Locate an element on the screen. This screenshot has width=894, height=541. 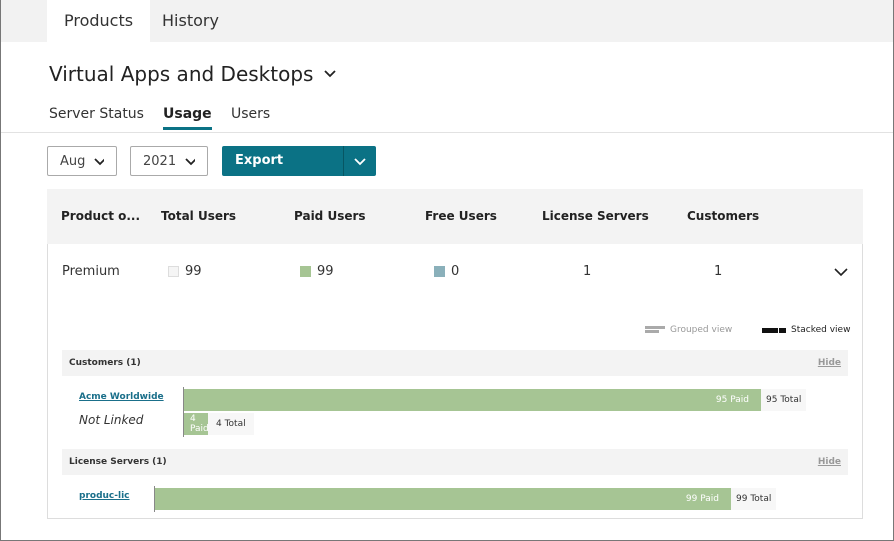
year-select: 2021 is located at coordinates (169, 161).